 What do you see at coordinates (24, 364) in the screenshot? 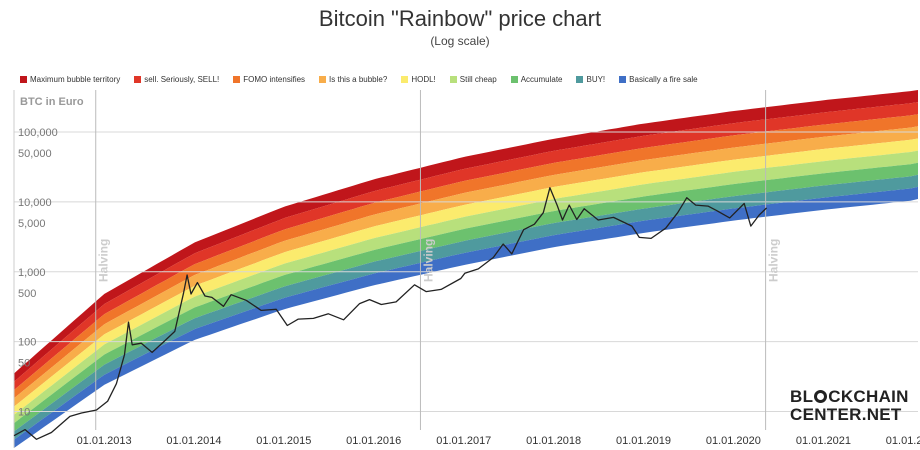
I see `y-tick-label-7: 50` at bounding box center [24, 364].